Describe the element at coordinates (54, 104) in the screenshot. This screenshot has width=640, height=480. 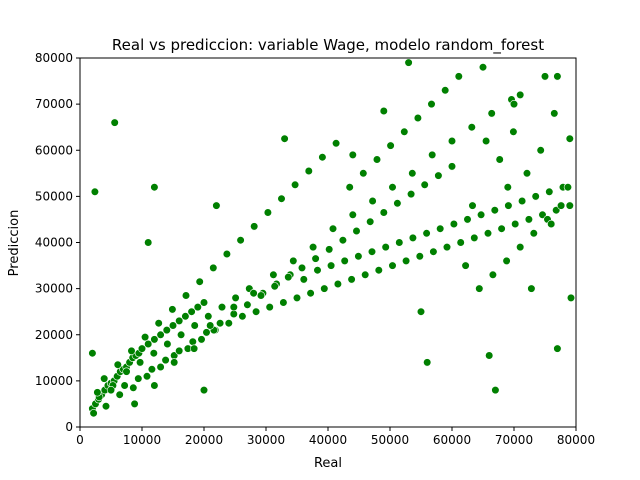
I see `y-tick-label: 70000` at that location.